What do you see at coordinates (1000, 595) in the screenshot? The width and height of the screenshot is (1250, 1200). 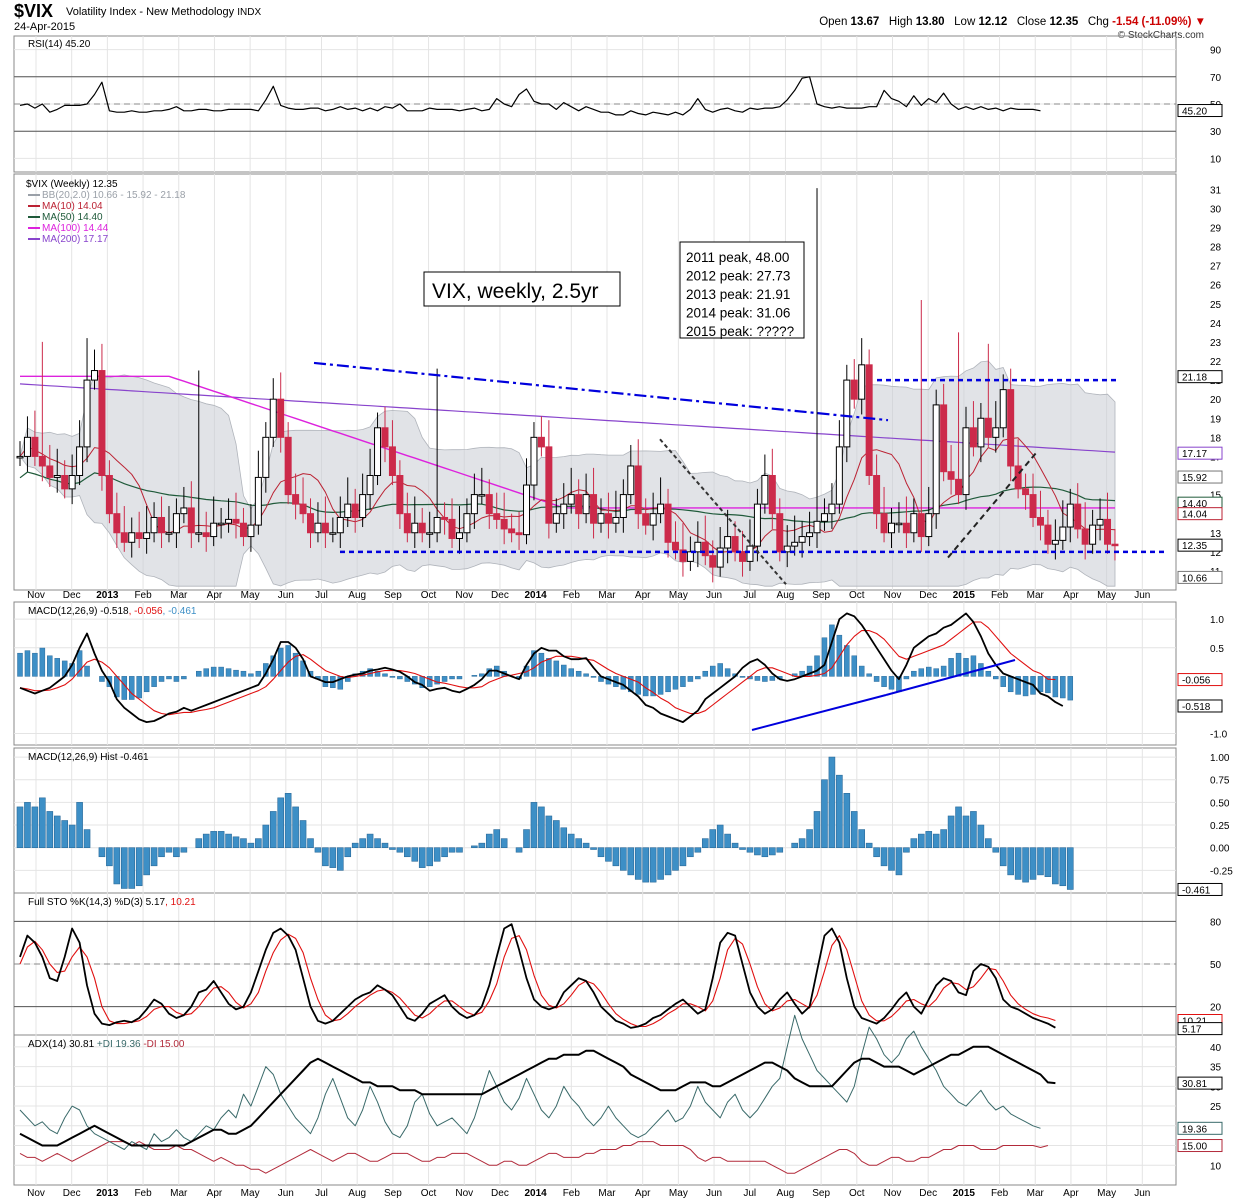 I see `x-tick-label: Feb` at bounding box center [1000, 595].